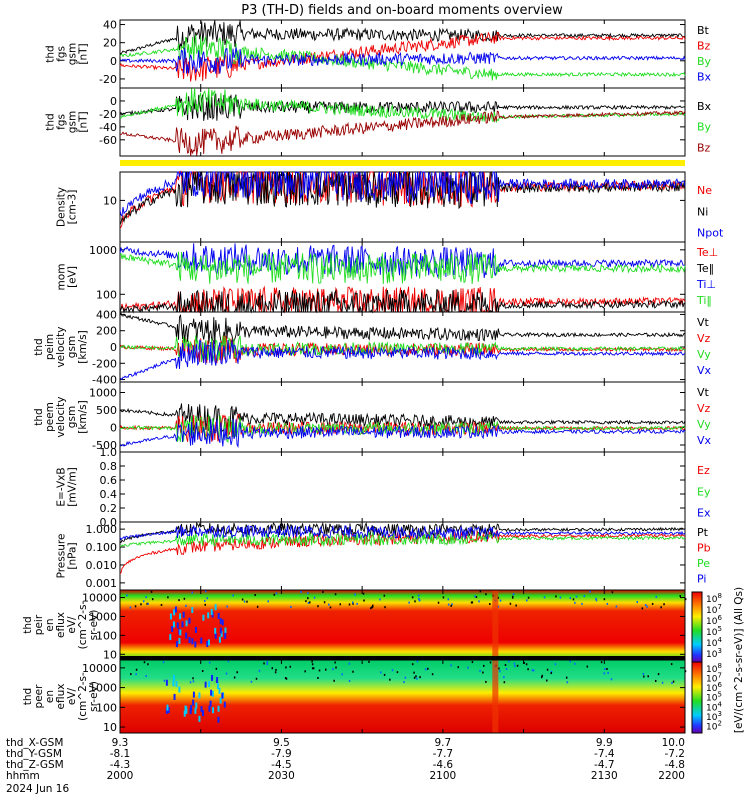 The width and height of the screenshot is (750, 800). What do you see at coordinates (83, 624) in the screenshot?
I see `y-axis-label: (cm^2-s-` at bounding box center [83, 624].